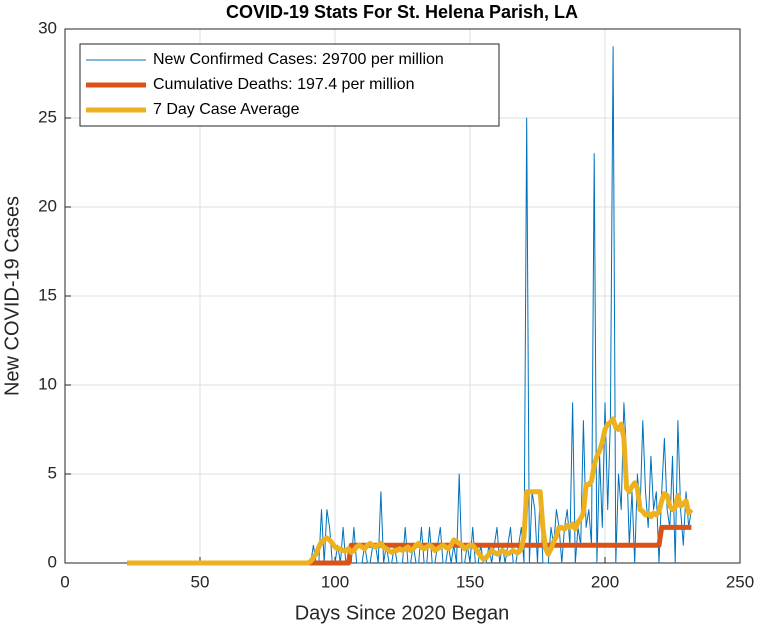 The image size is (761, 630). Describe the element at coordinates (47, 294) in the screenshot. I see `y-tick-label: 15` at that location.